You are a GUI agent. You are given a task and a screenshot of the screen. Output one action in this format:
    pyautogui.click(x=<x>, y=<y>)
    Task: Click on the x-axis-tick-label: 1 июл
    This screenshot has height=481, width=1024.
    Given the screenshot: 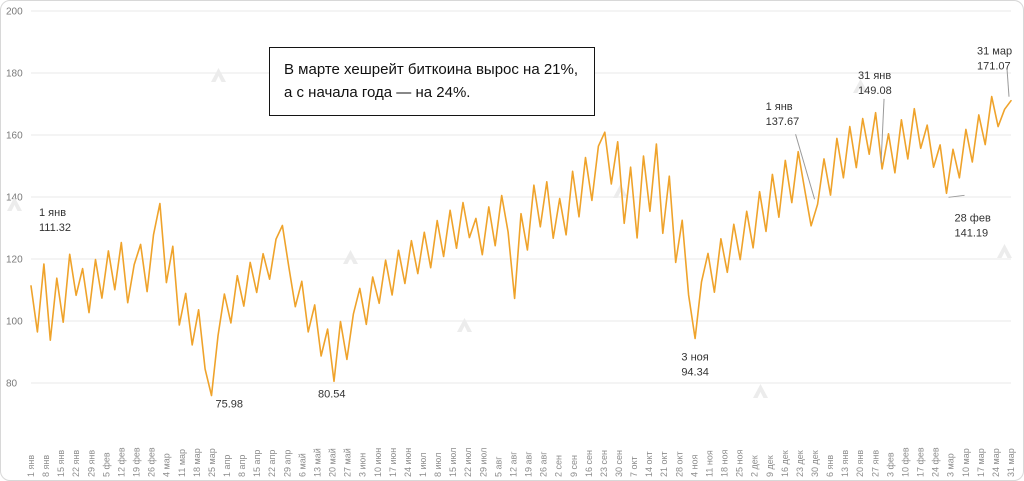 What is the action you would take?
    pyautogui.click(x=423, y=465)
    